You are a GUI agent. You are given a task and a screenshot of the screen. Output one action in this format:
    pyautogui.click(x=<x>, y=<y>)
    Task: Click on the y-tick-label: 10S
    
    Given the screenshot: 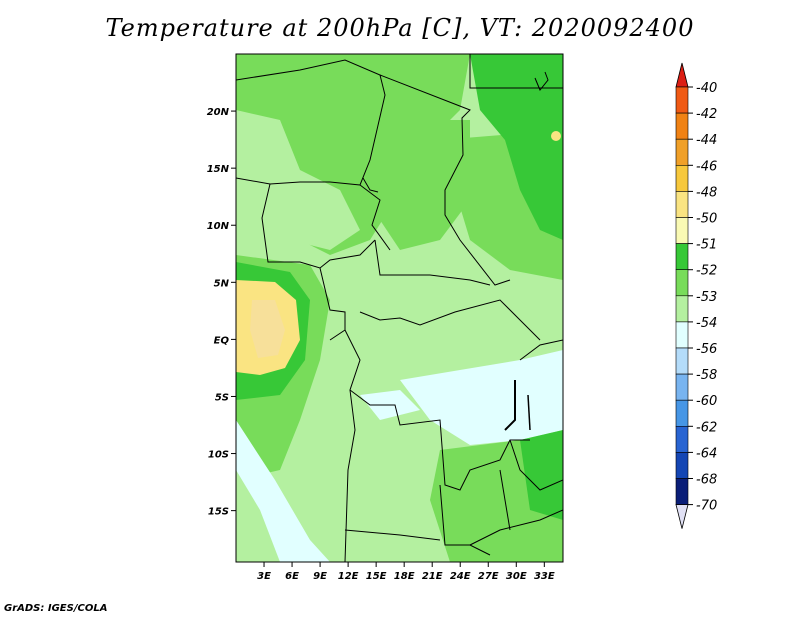 What is the action you would take?
    pyautogui.click(x=218, y=455)
    